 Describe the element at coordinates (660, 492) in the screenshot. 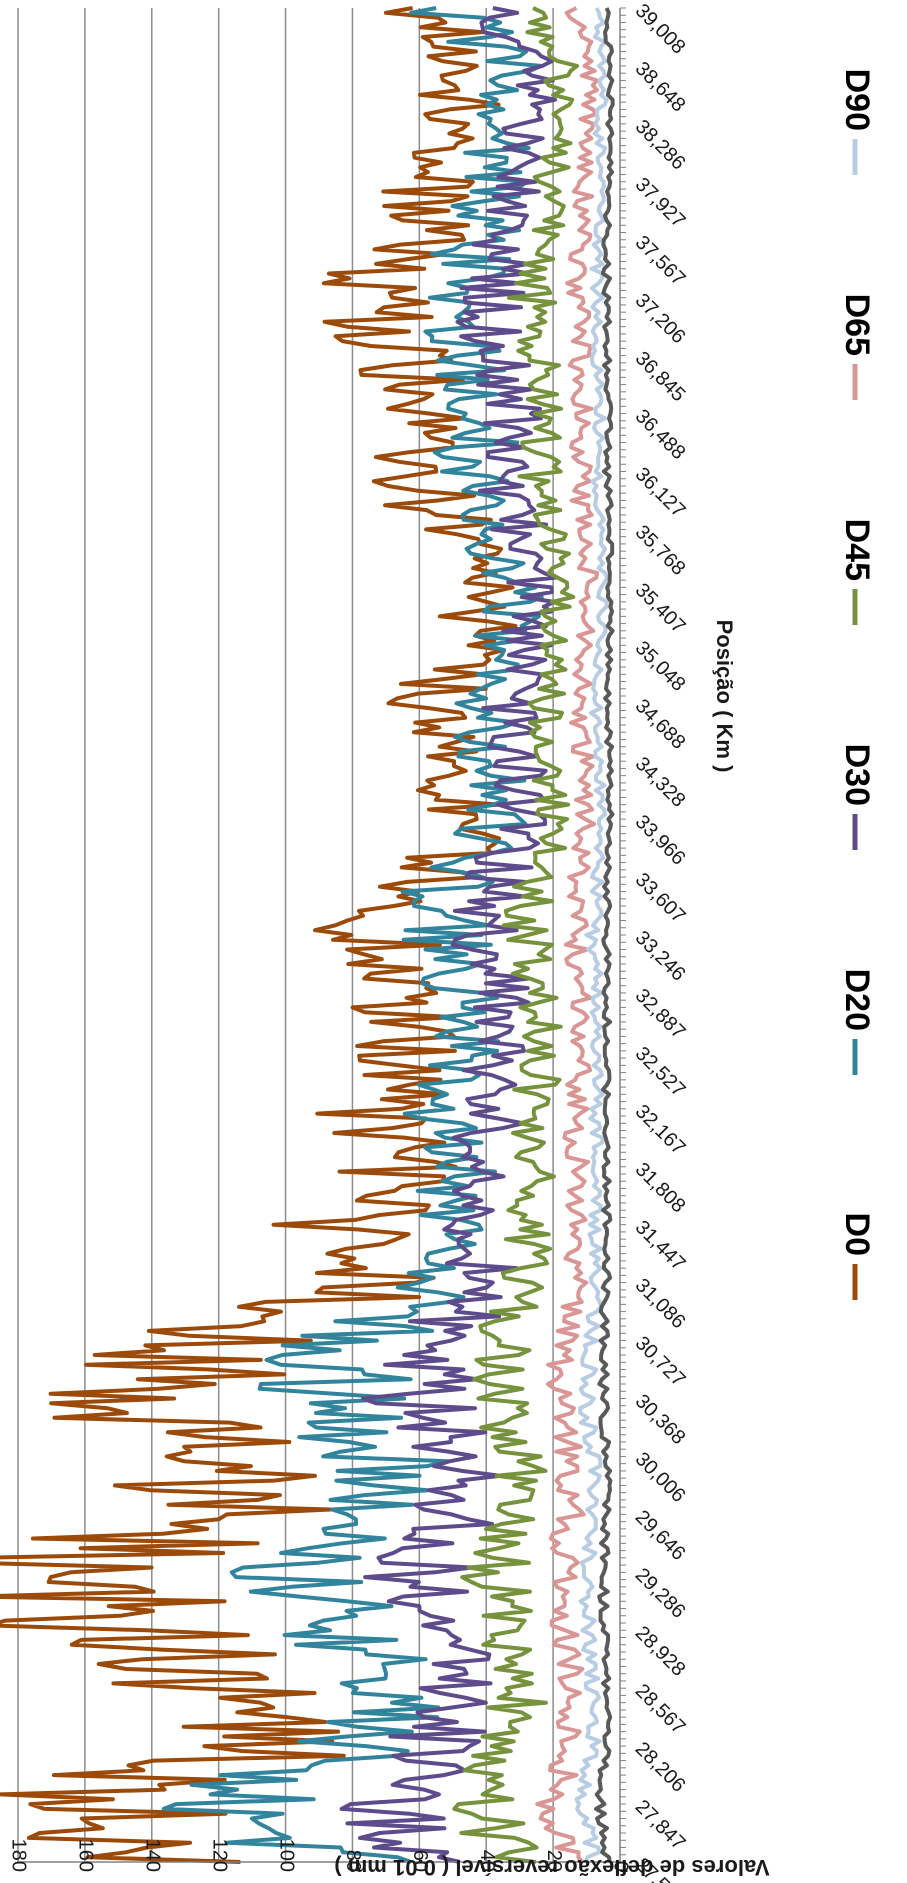

I see `x-tick-label: 36,127` at that location.